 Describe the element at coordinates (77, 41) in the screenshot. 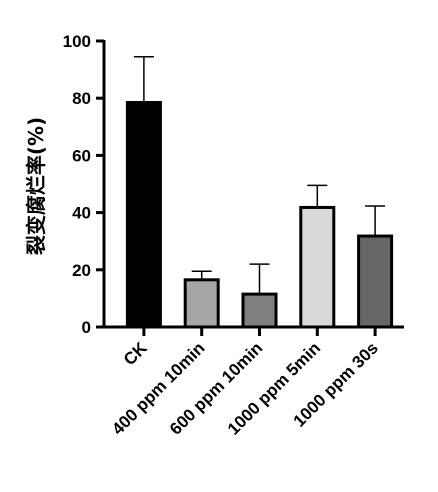

I see `y-tick-label: 100` at that location.